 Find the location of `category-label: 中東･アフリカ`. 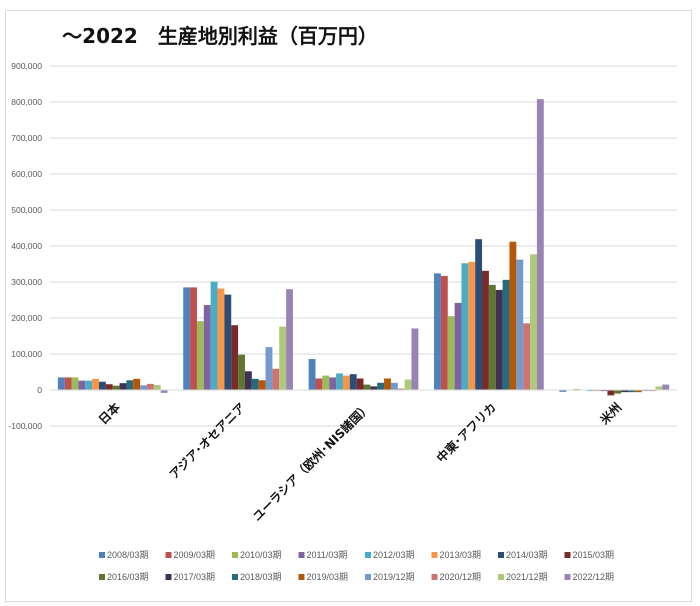

category-label: 中東･アフリカ is located at coordinates (466, 433).